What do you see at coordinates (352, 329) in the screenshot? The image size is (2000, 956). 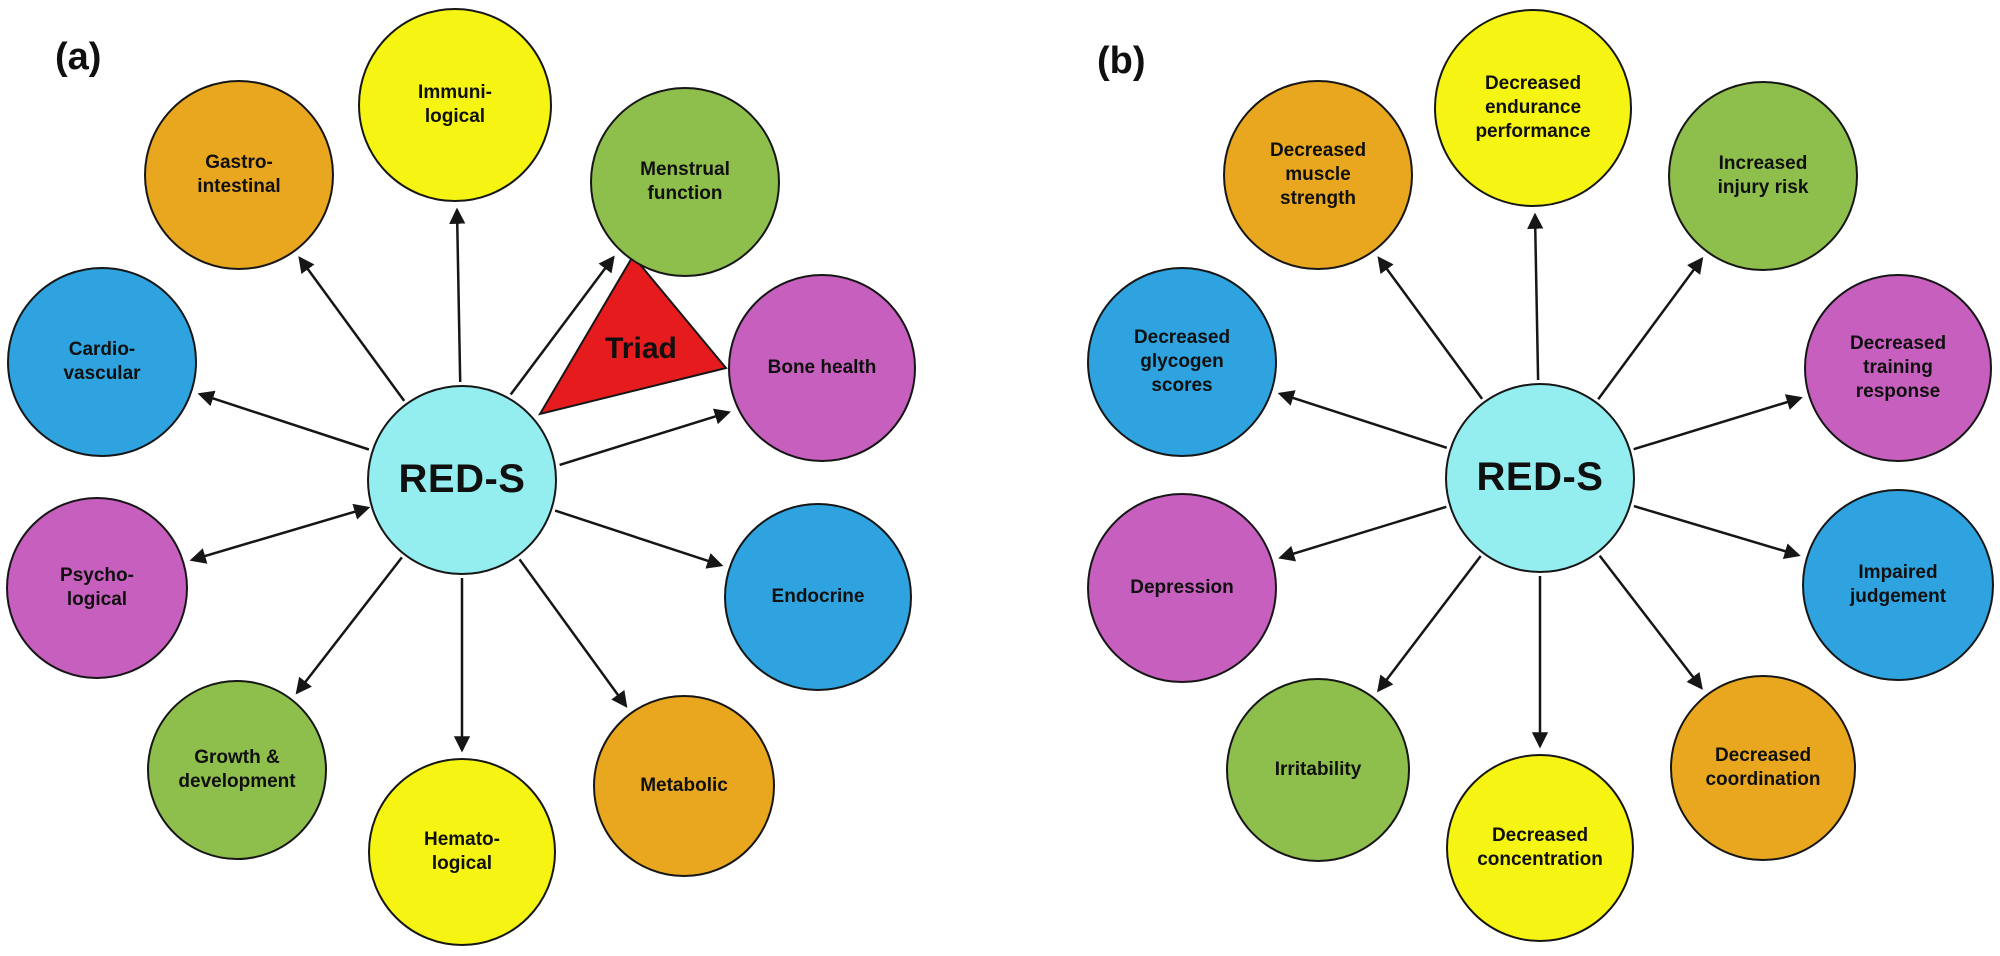 I see `arrow-a-gastrointestinal` at bounding box center [352, 329].